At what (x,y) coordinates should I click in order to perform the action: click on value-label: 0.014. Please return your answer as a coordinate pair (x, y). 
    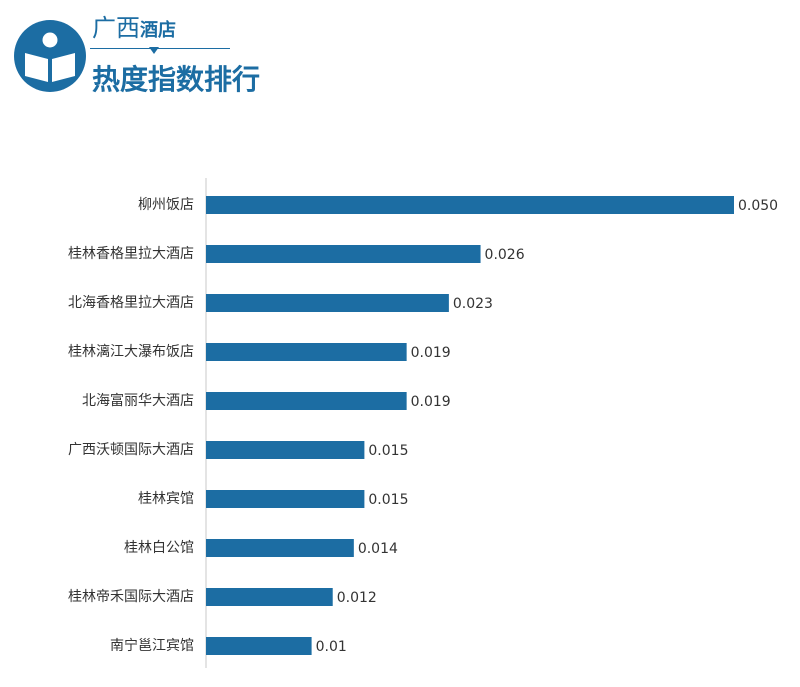
    Looking at the image, I should click on (378, 549).